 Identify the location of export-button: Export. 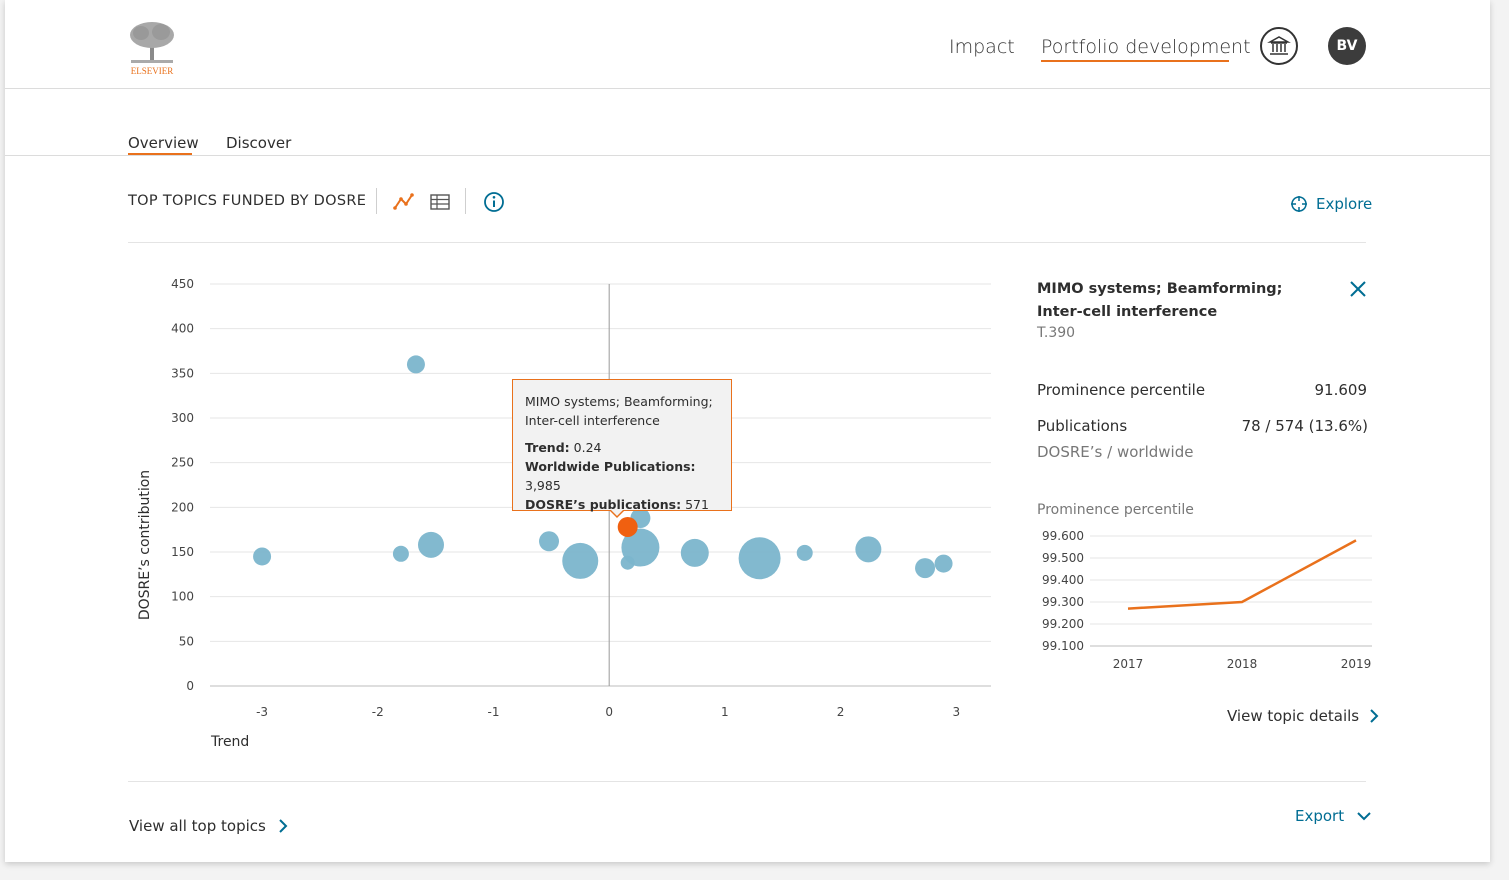
(1333, 816).